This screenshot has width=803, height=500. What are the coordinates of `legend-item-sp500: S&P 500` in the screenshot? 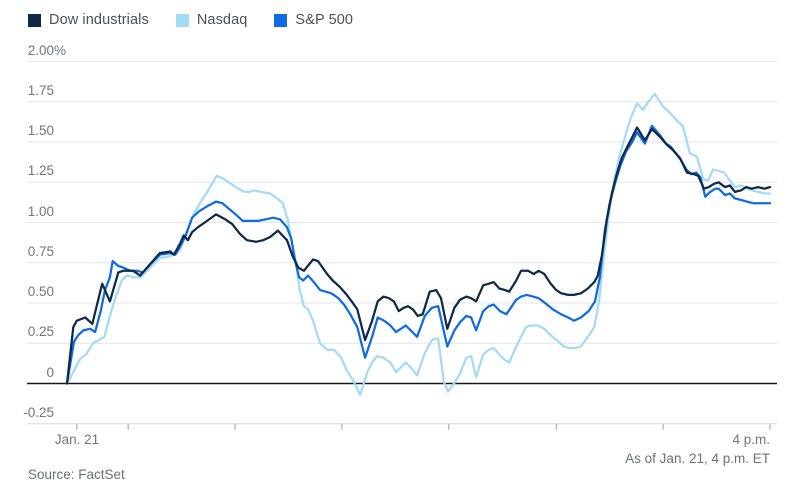 It's located at (313, 20).